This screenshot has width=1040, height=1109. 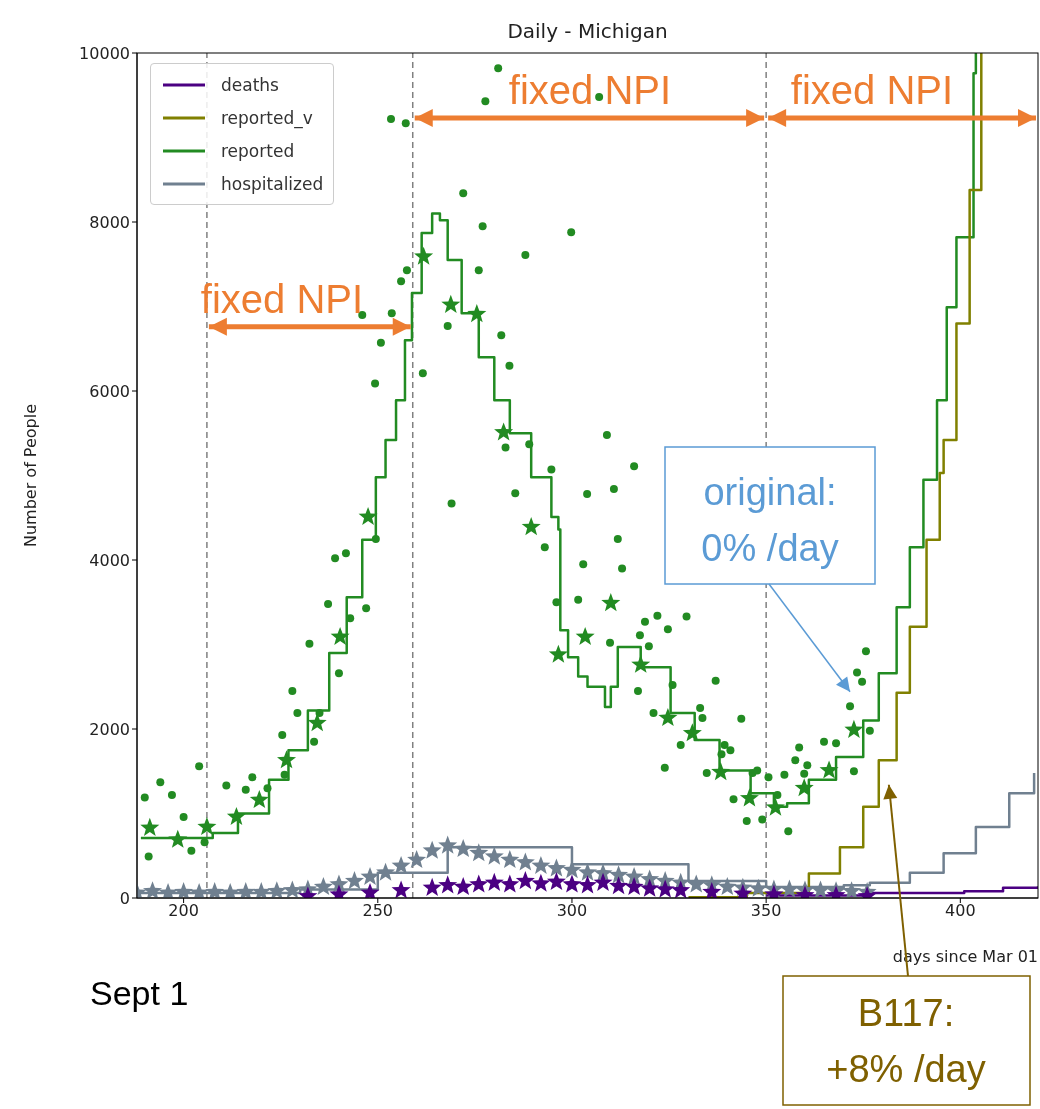 I want to click on y-tick-label: 10000, so click(x=104, y=53).